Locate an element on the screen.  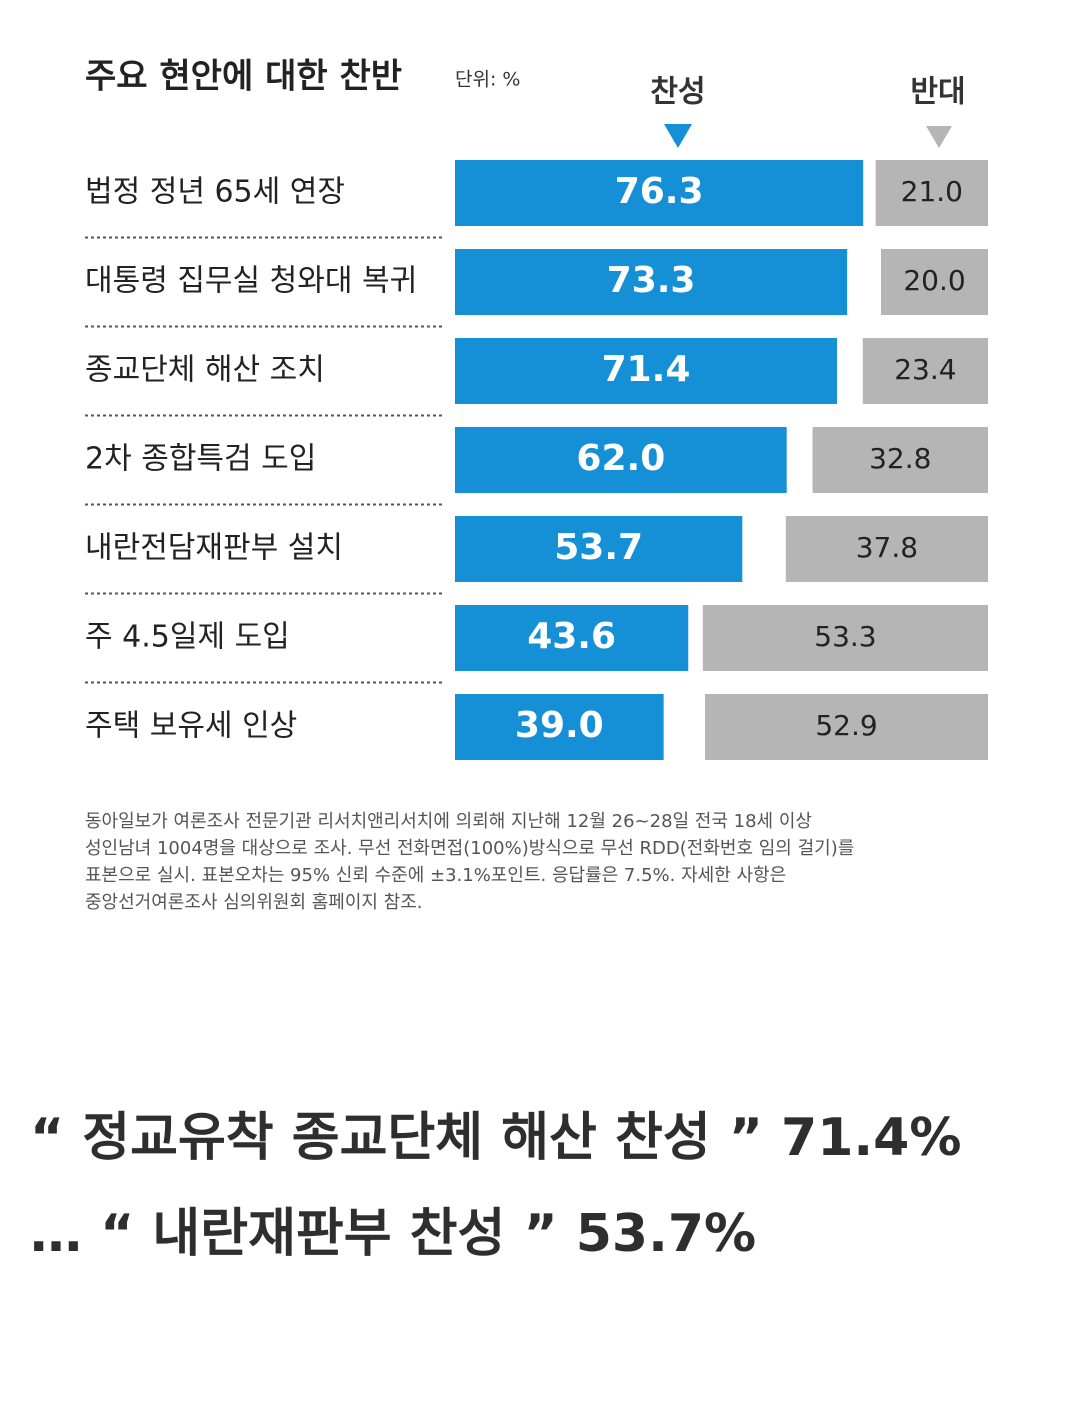
legend-label: 찬성 is located at coordinates (677, 92).